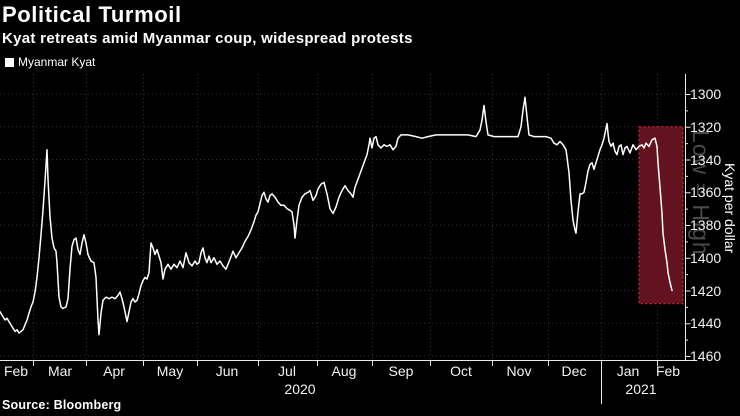  What do you see at coordinates (706, 290) in the screenshot?
I see `y-tick-label: 1420` at bounding box center [706, 290].